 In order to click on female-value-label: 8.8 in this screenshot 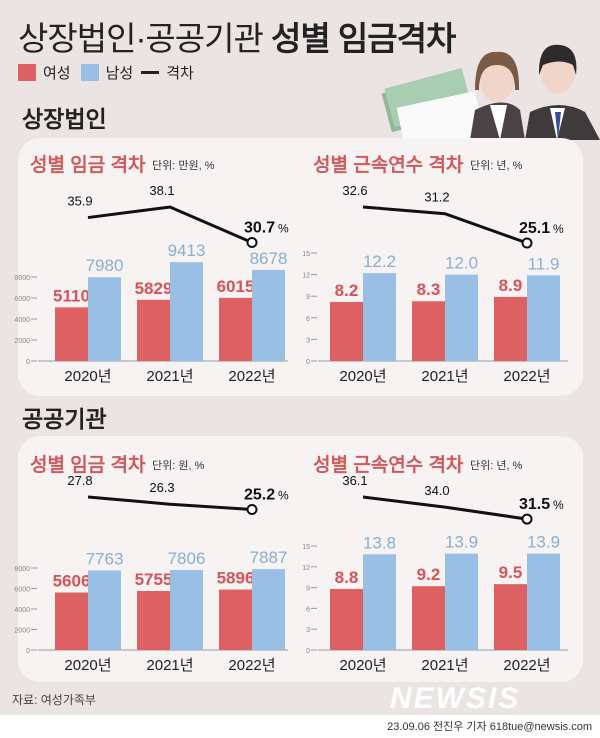, I will do `click(347, 577)`.